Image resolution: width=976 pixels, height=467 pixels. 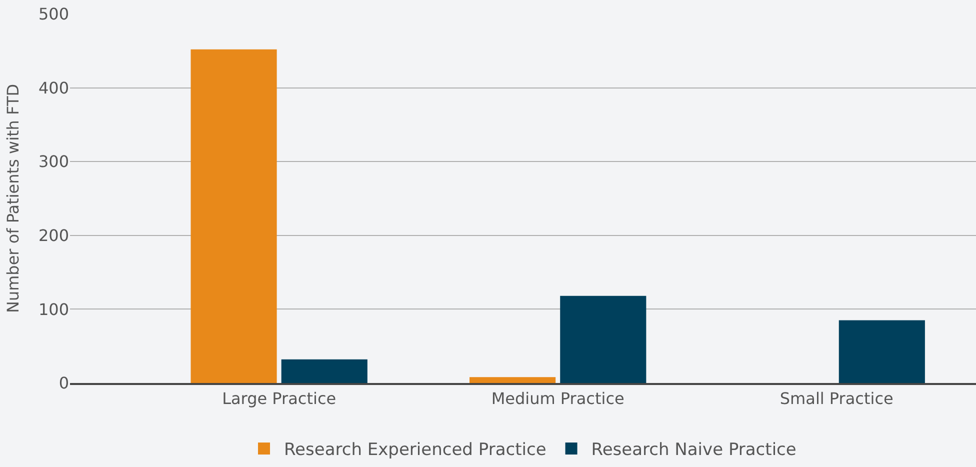 What do you see at coordinates (53, 88) in the screenshot?
I see `y-tick-label: 400` at bounding box center [53, 88].